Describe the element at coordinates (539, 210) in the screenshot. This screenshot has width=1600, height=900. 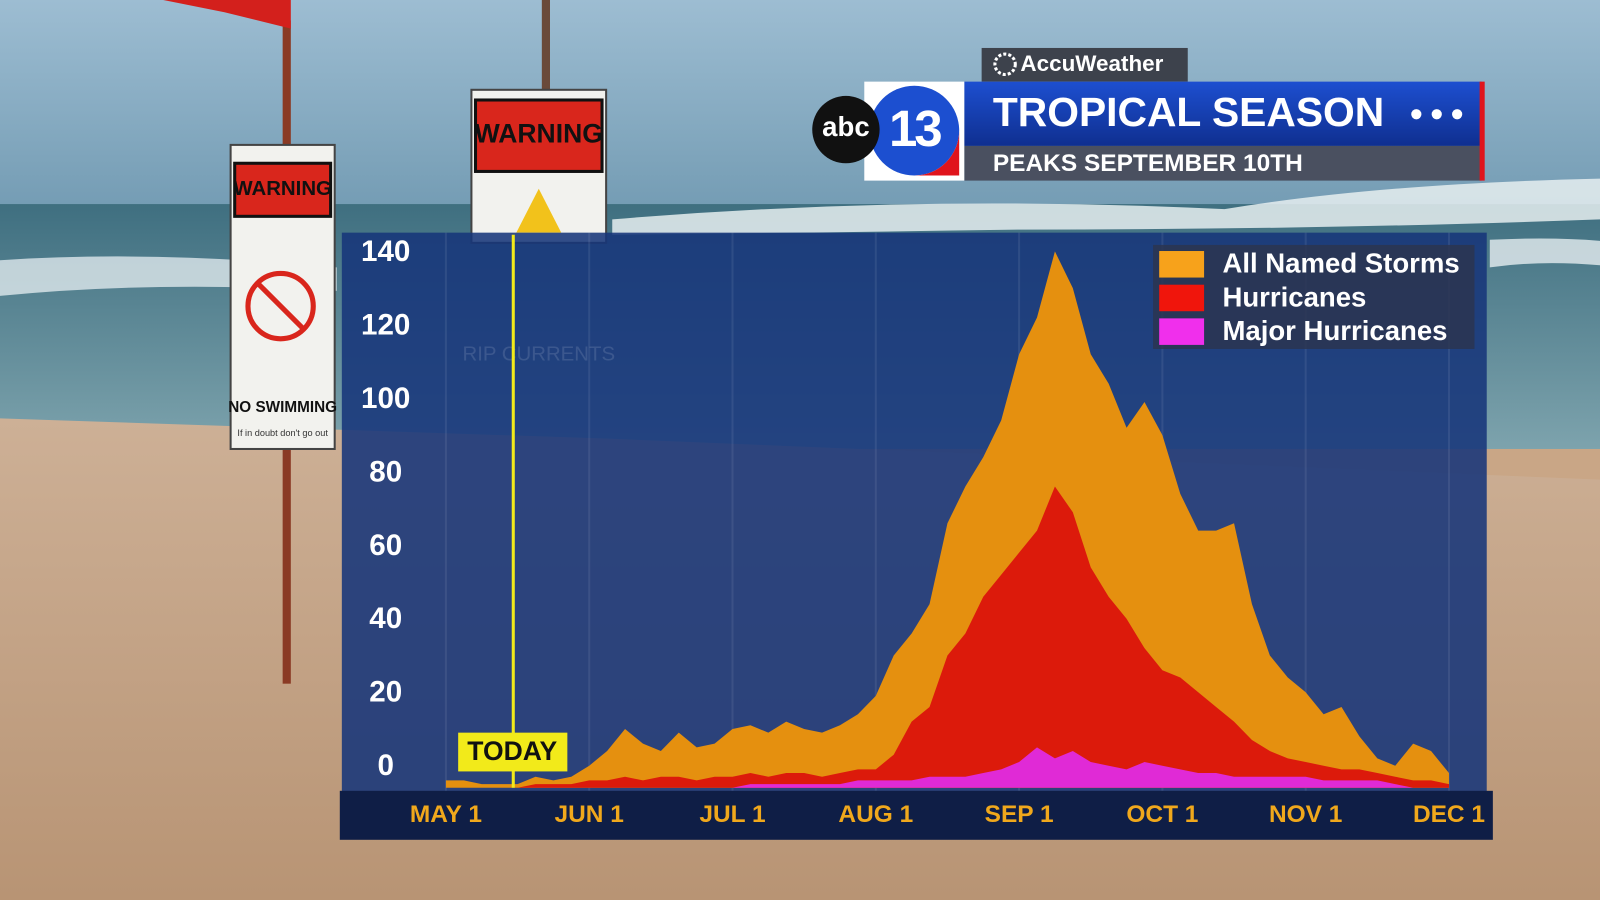
I see `caution-icon` at that location.